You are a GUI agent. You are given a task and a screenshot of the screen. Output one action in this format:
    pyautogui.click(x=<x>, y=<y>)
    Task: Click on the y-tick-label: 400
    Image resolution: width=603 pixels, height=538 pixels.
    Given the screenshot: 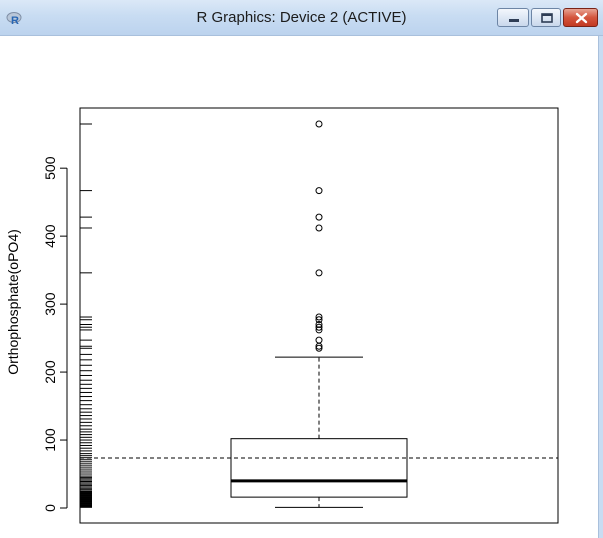 What is the action you would take?
    pyautogui.click(x=50, y=236)
    